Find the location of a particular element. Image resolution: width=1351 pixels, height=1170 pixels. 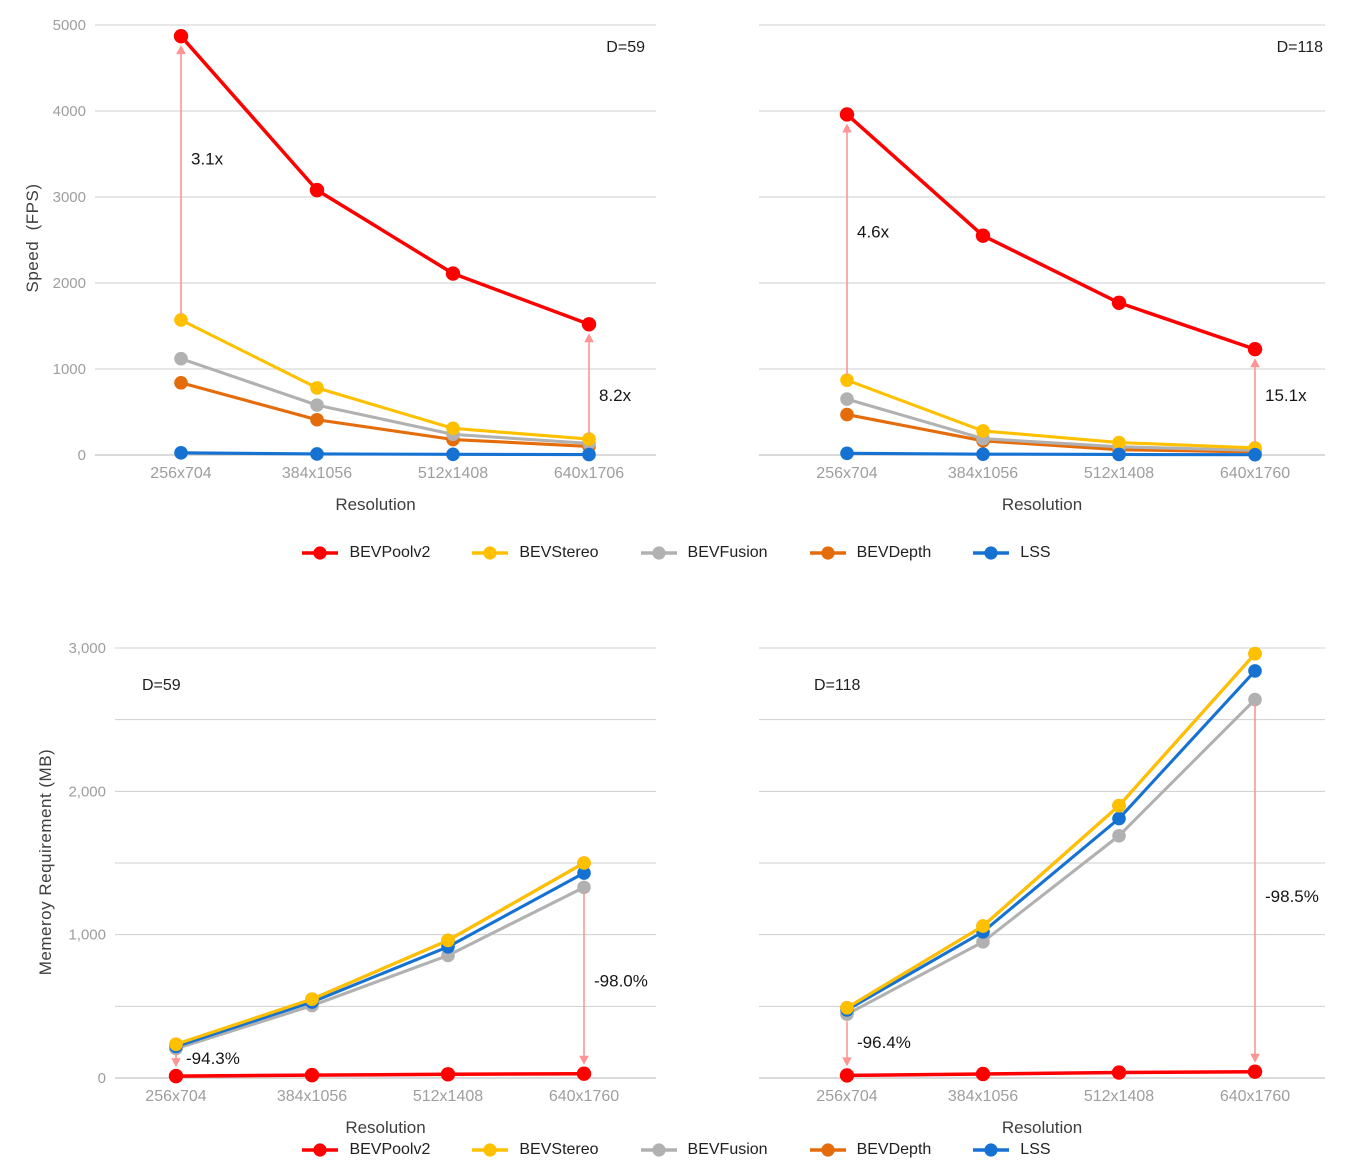

annotation-label: -96.4% is located at coordinates (884, 1042).